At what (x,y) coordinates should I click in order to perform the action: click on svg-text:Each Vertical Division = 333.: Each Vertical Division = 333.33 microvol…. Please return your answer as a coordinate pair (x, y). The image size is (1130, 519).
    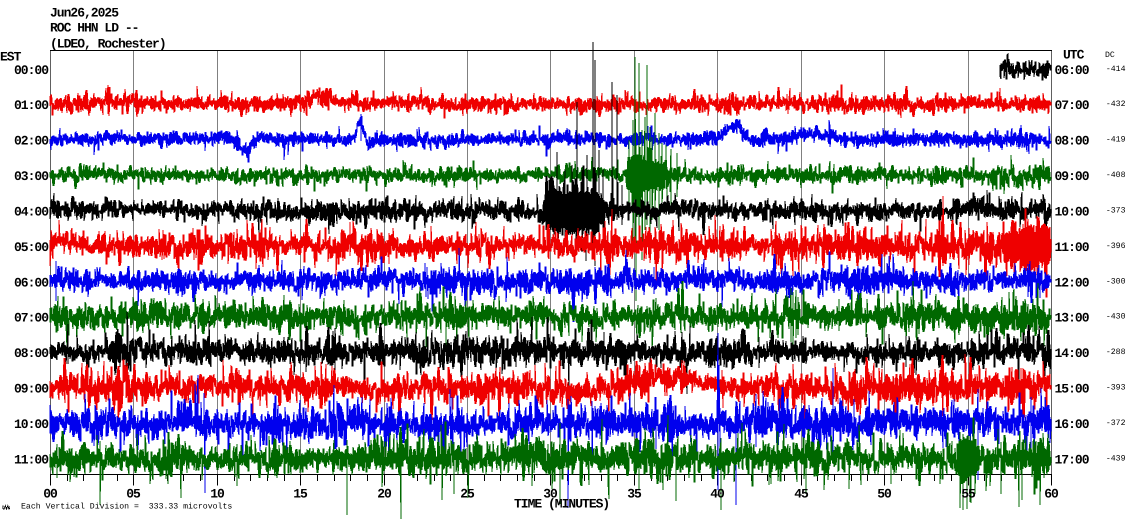
    Looking at the image, I should click on (126, 507).